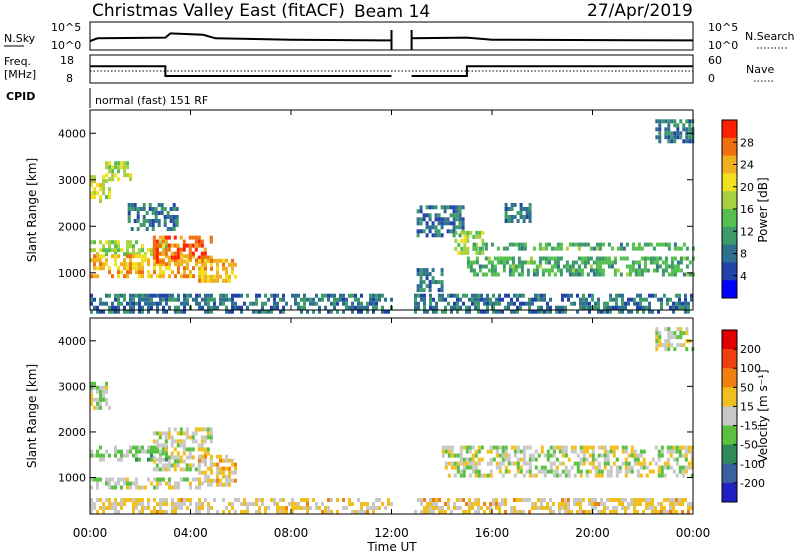 The image size is (800, 554). What do you see at coordinates (693, 533) in the screenshot?
I see `x-tick-label: 00:00` at bounding box center [693, 533].